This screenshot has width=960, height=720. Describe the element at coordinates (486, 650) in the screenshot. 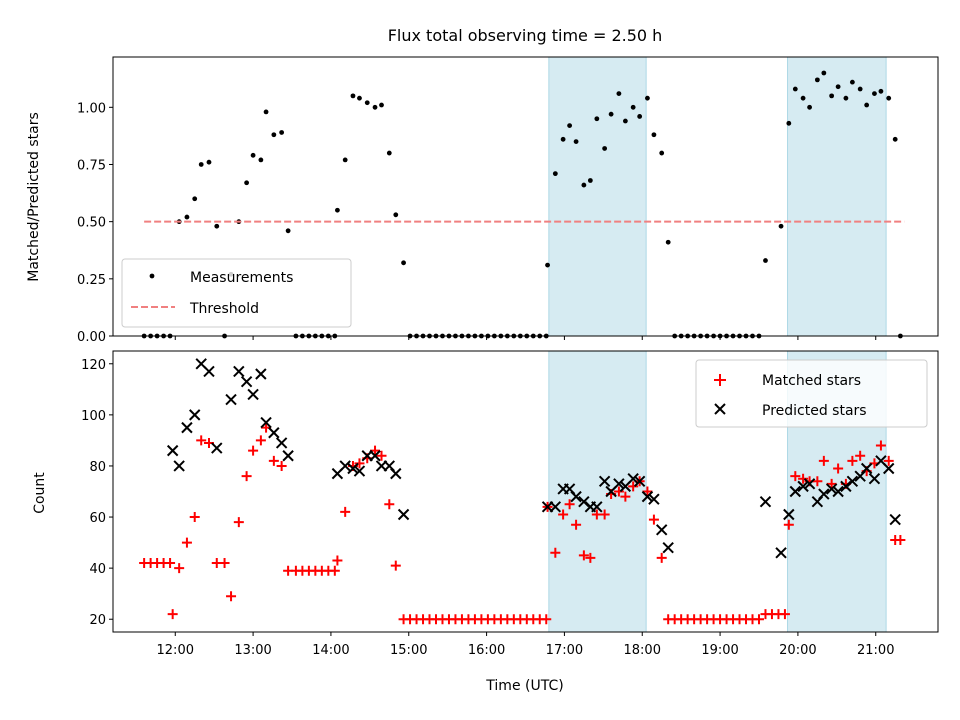

I see `x-tick-label: 16:00` at that location.